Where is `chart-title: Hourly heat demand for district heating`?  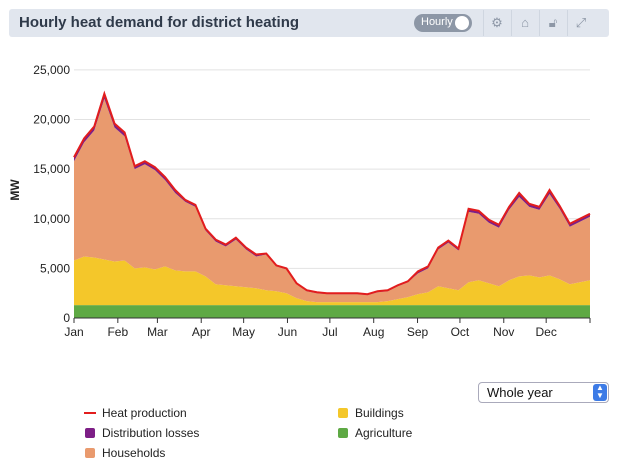 chart-title: Hourly heat demand for district heating is located at coordinates (159, 22).